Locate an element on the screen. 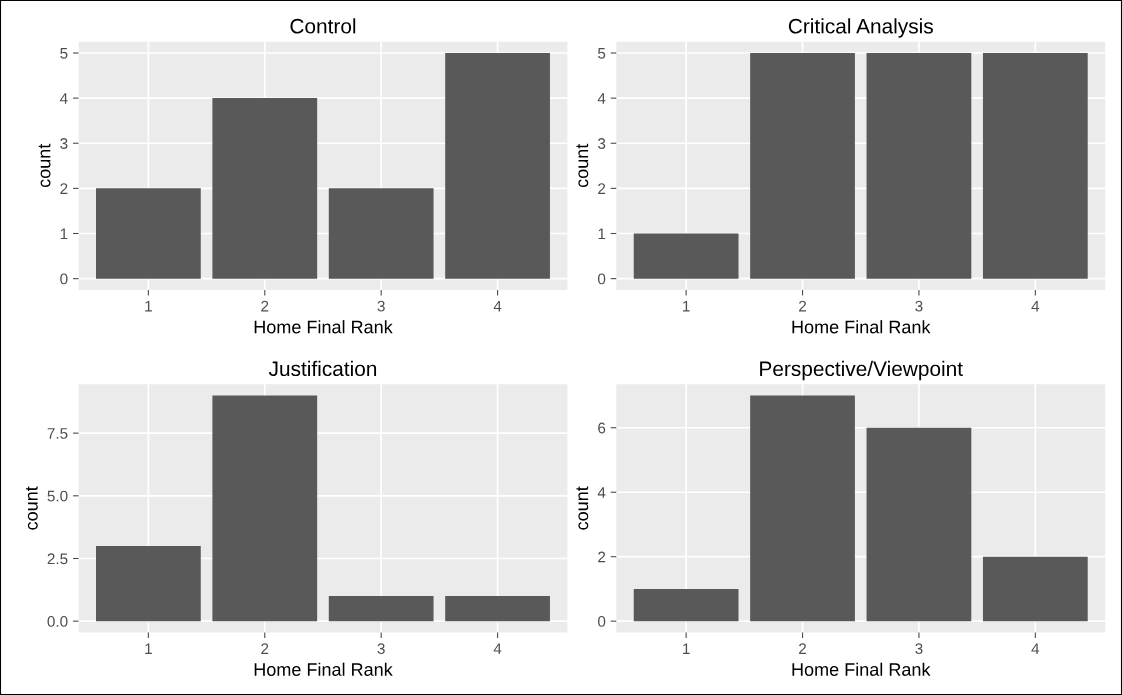 Image resolution: width=1122 pixels, height=695 pixels. chart-title: Control is located at coordinates (323, 26).